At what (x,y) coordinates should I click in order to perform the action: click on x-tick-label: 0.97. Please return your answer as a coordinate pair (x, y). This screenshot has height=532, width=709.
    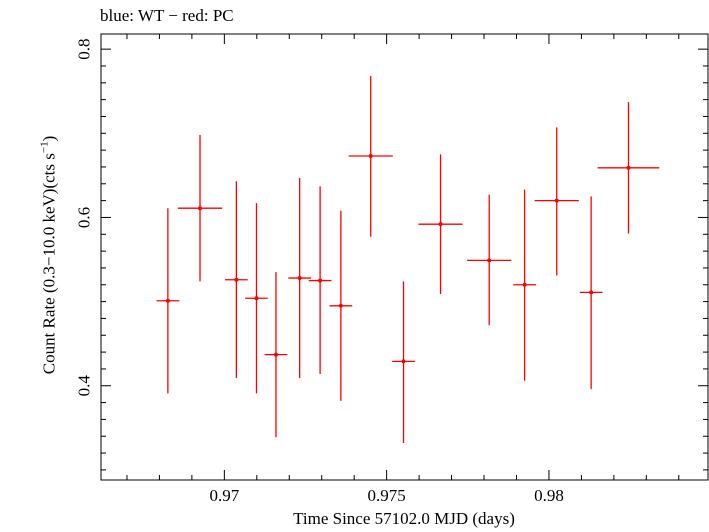
    Looking at the image, I should click on (224, 495).